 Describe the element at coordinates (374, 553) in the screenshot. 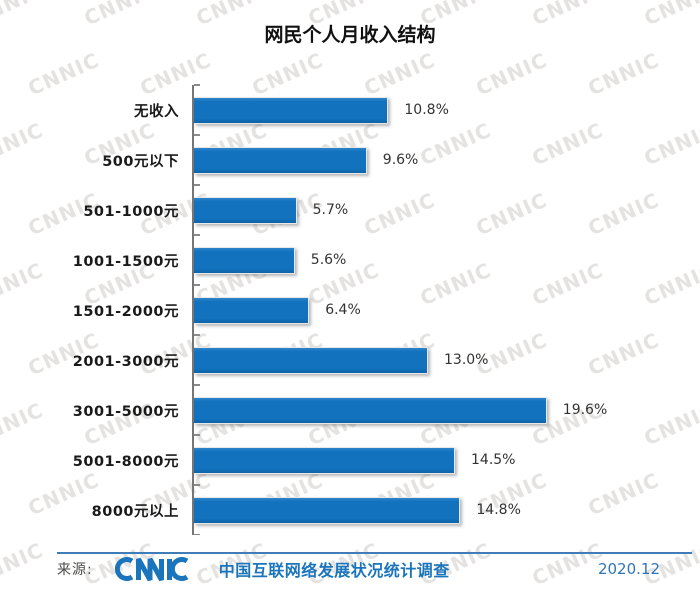

I see `footer-divider` at that location.